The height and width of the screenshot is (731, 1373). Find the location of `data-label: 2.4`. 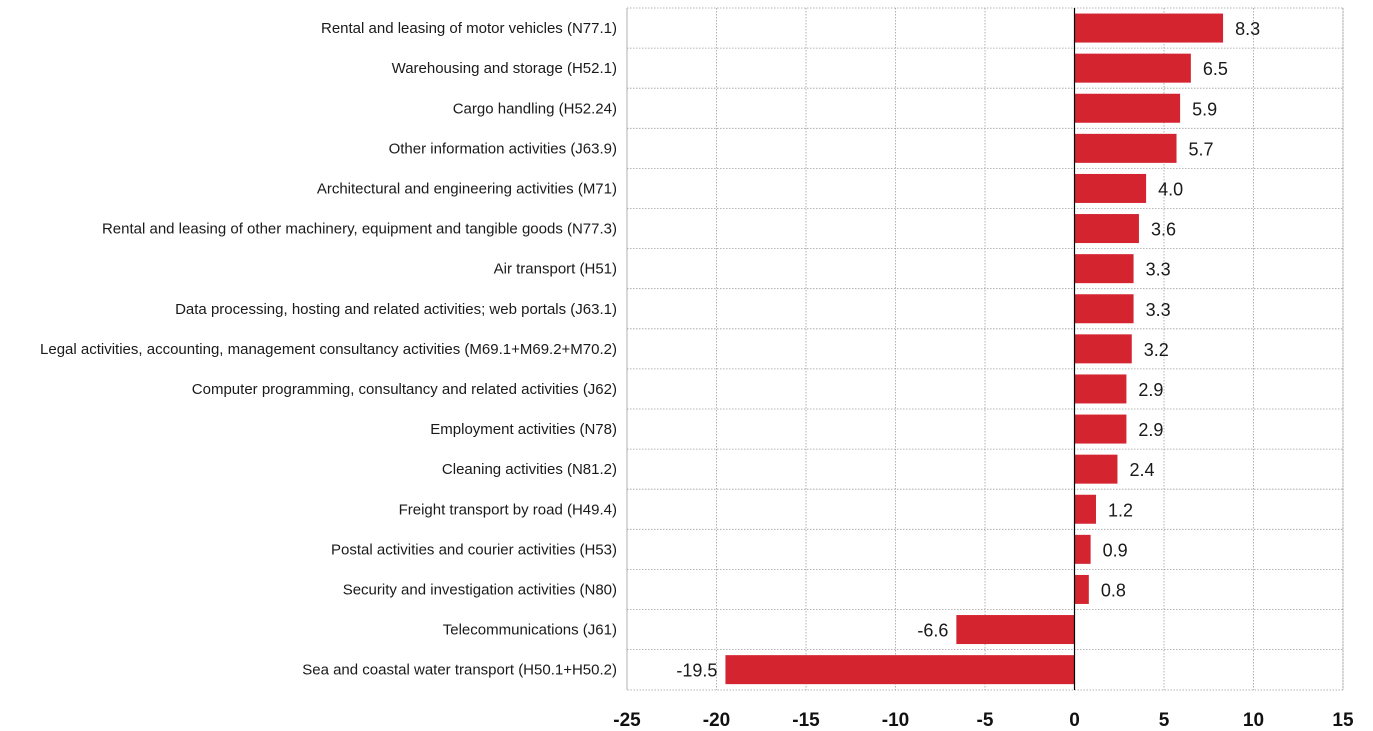

data-label: 2.4 is located at coordinates (1141, 470).